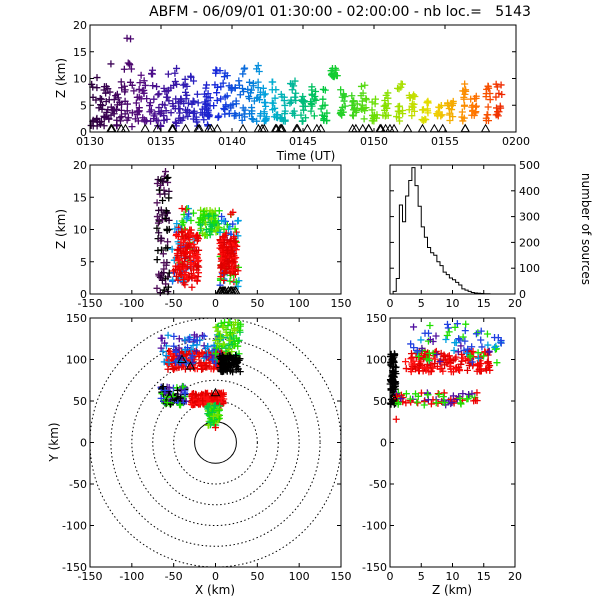  Describe the element at coordinates (341, 576) in the screenshot. I see `x-tick-label: 150` at that location.